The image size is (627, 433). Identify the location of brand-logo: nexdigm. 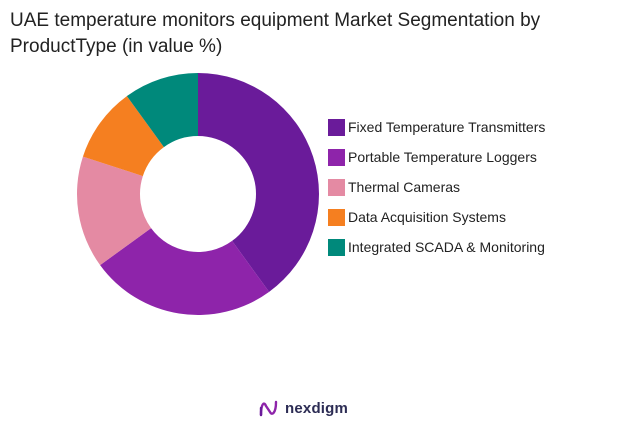
(303, 408).